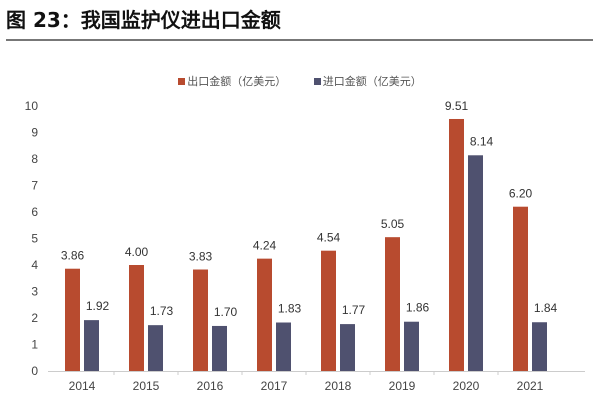  What do you see at coordinates (146, 386) in the screenshot?
I see `x-tick-label: 2015` at bounding box center [146, 386].